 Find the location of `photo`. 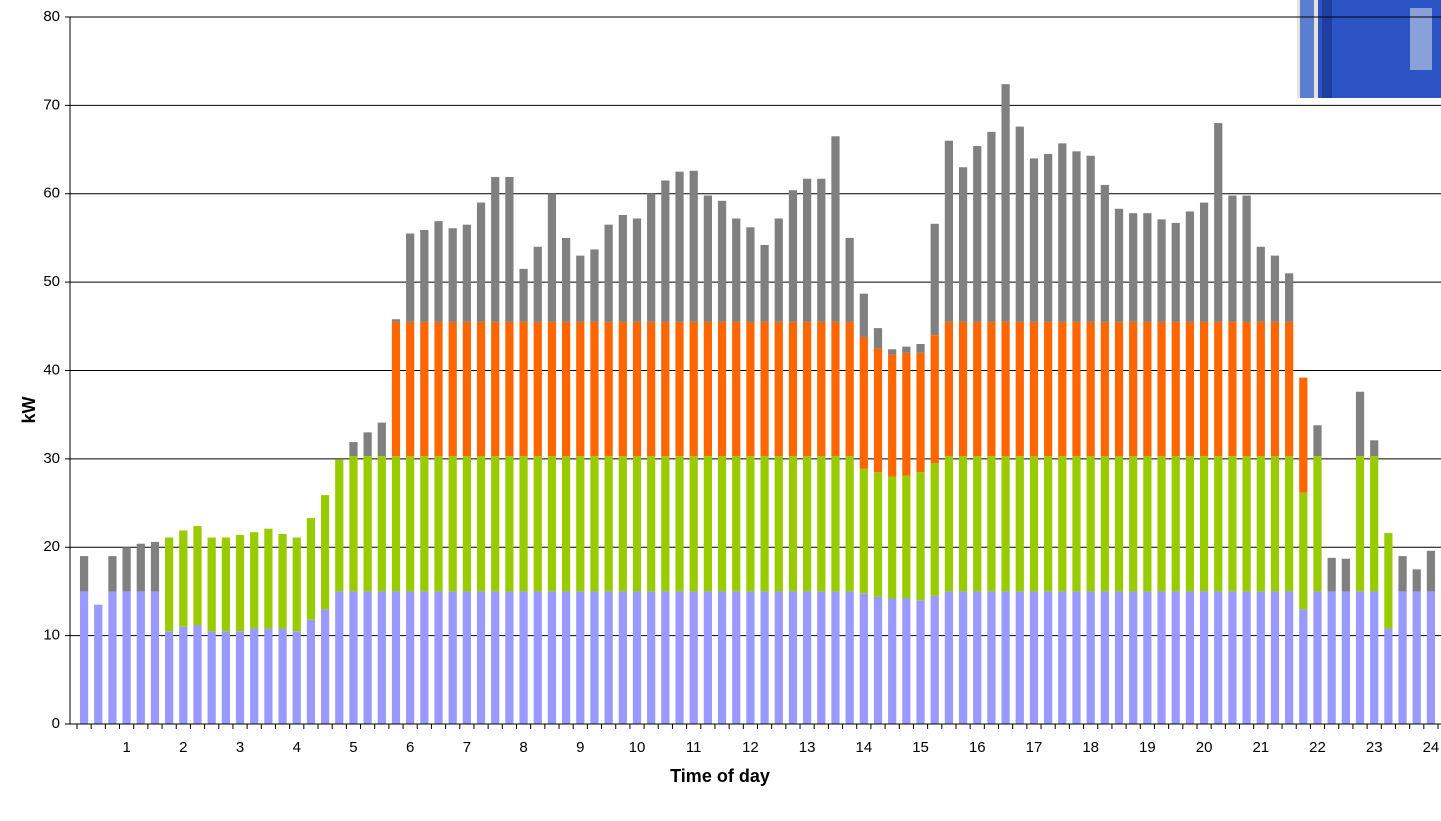

photo is located at coordinates (1369, 49).